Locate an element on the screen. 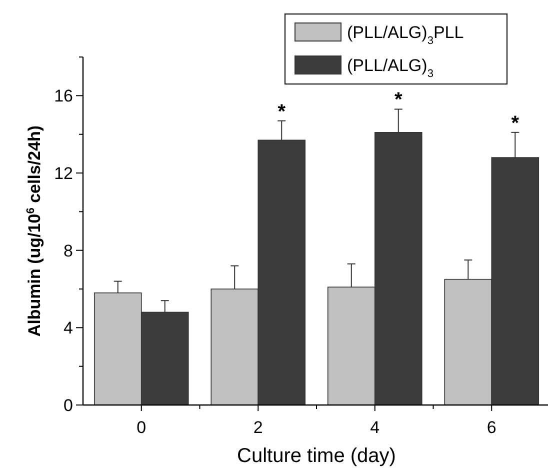 This screenshot has width=548, height=475. y-tick-label: 0 is located at coordinates (68, 405).